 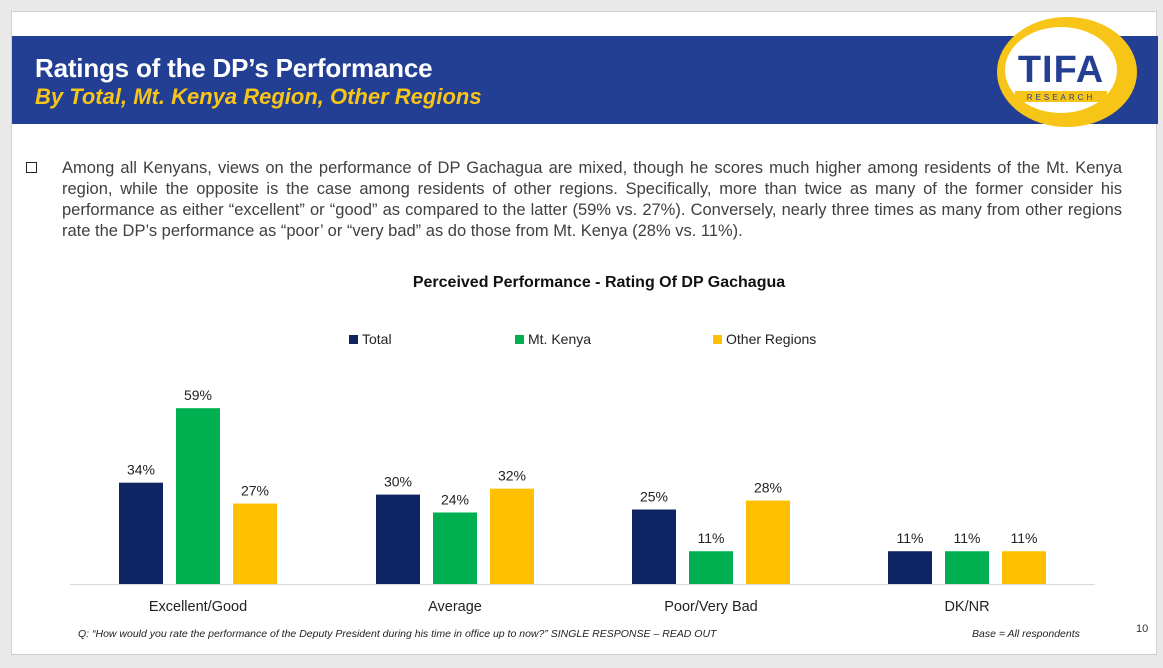 I want to click on page-number: 10, so click(x=1142, y=629).